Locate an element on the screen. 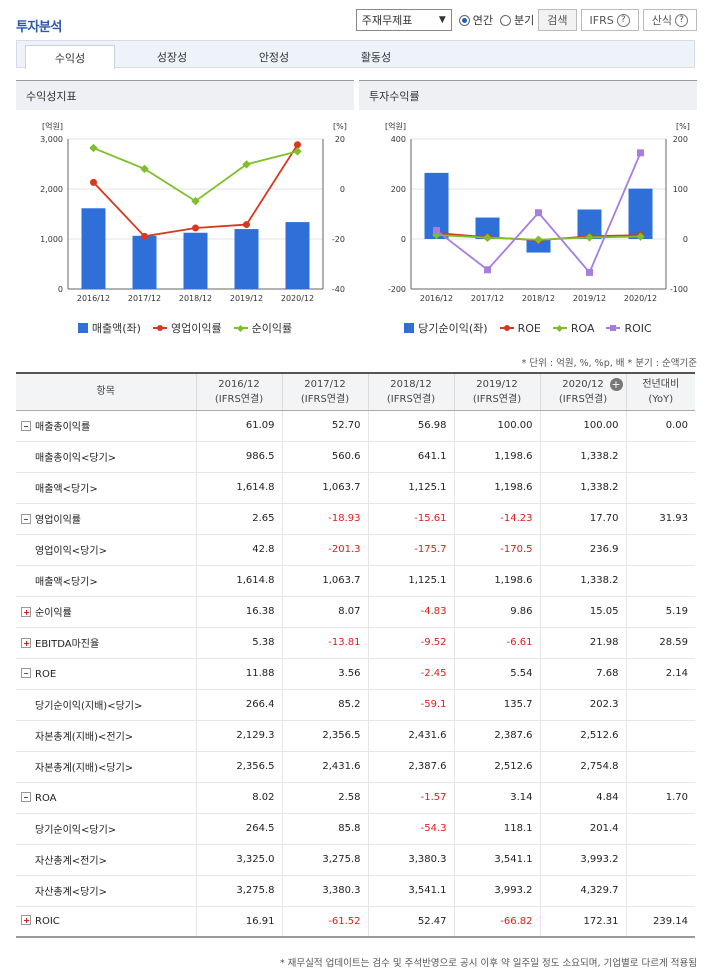 The height and width of the screenshot is (979, 709). value-cell: 3.14 is located at coordinates (496, 798).